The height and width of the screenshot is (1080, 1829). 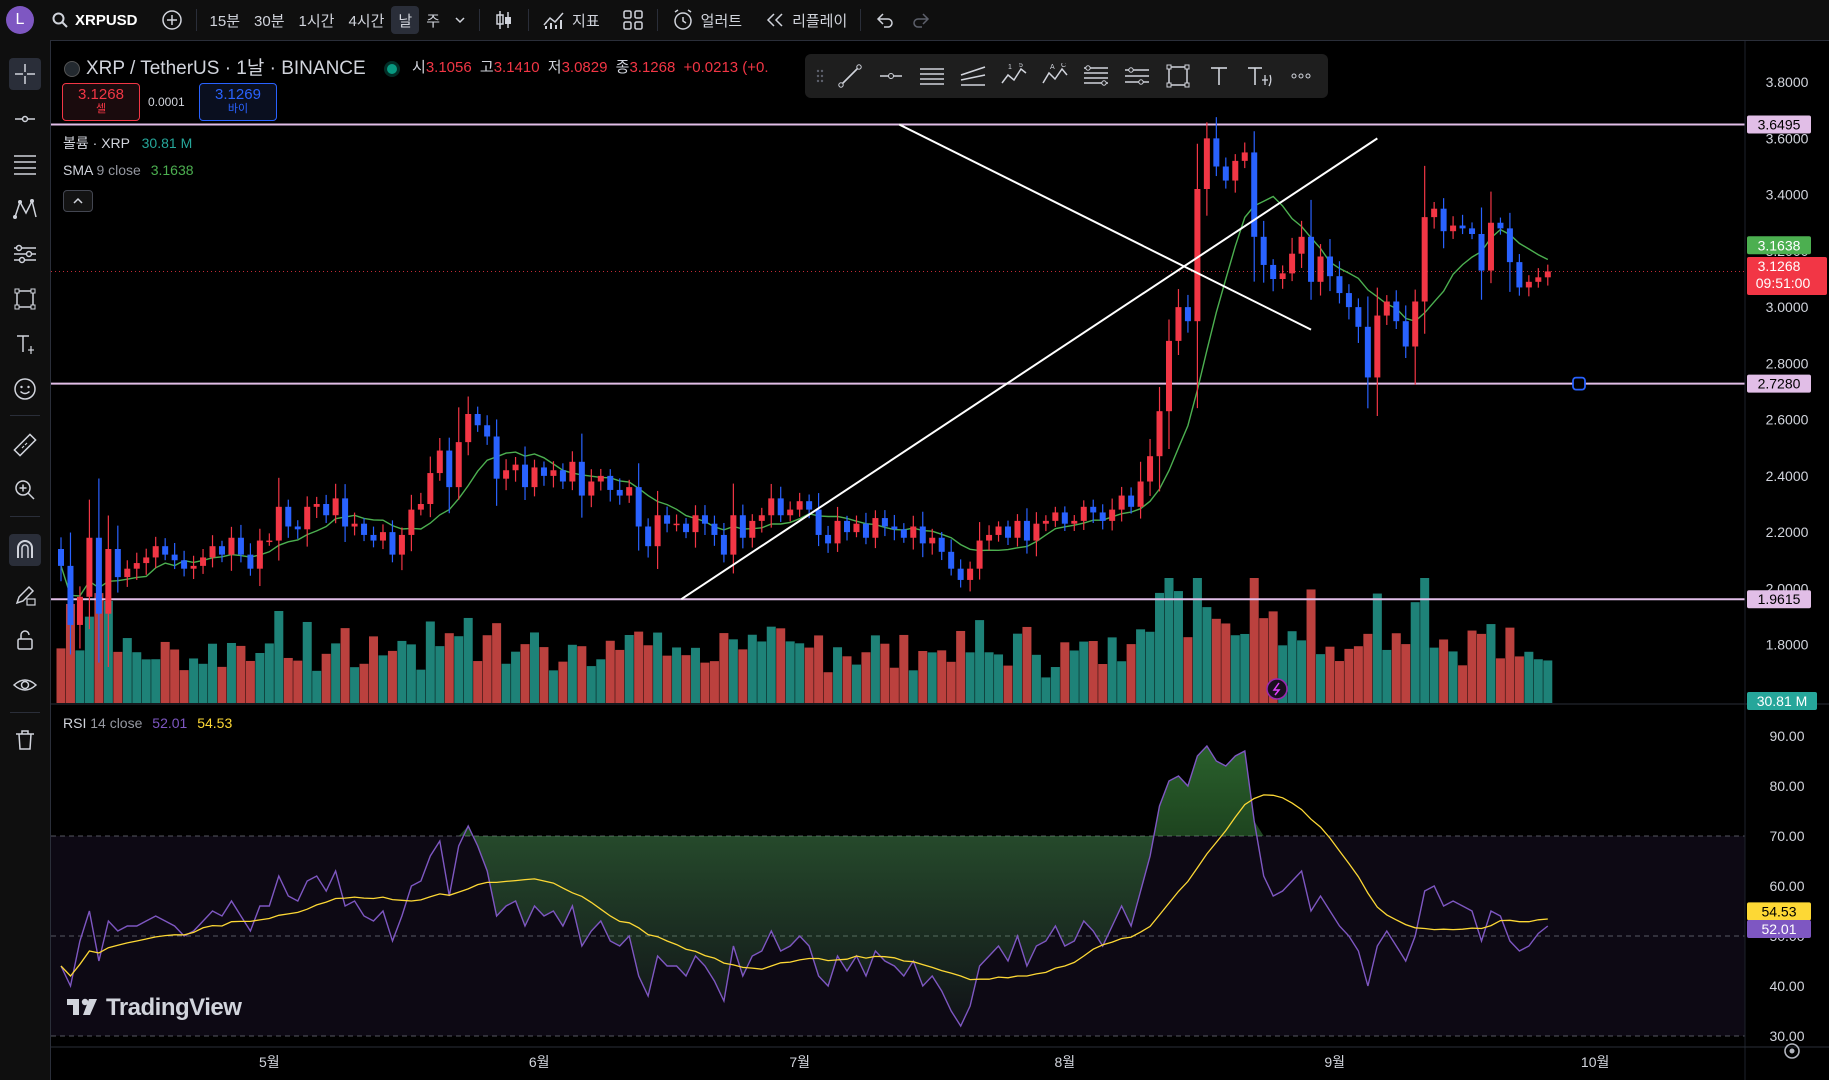 What do you see at coordinates (25, 685) in the screenshot?
I see `hide-drawings-button` at bounding box center [25, 685].